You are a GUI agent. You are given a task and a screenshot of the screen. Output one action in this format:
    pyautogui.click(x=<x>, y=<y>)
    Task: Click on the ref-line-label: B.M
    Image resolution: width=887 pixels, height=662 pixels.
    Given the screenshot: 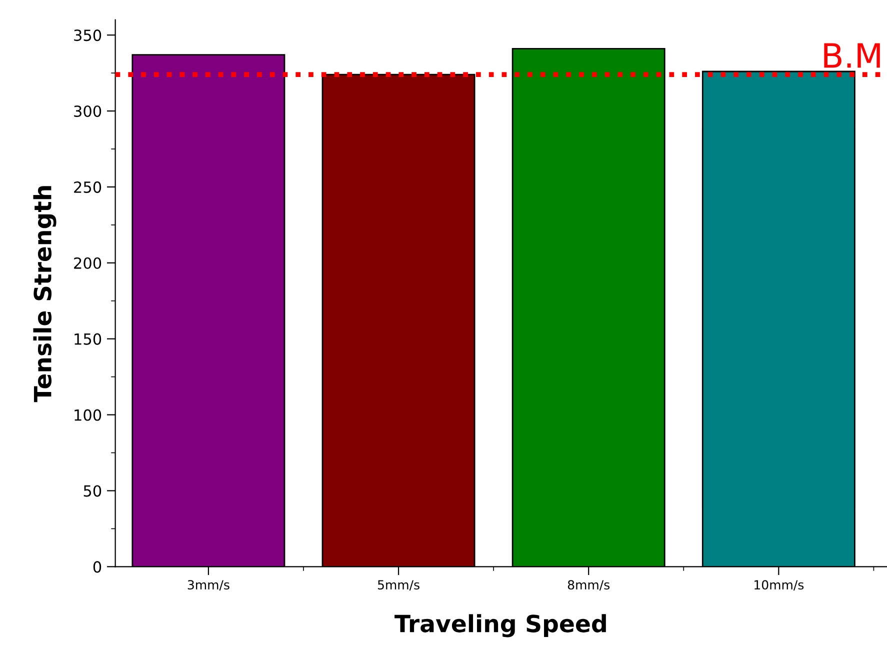 What is the action you would take?
    pyautogui.click(x=852, y=55)
    